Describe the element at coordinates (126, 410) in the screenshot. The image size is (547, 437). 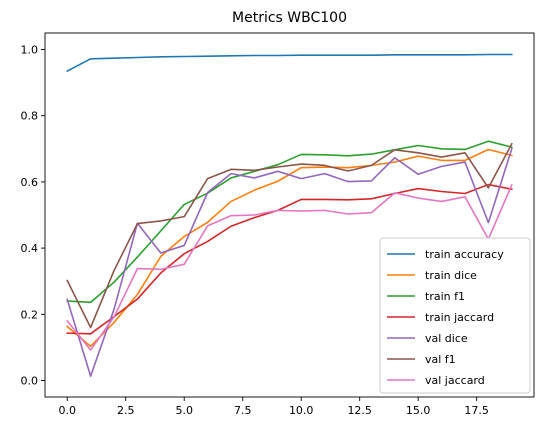
I see `x-tick-label: 2.5` at that location.